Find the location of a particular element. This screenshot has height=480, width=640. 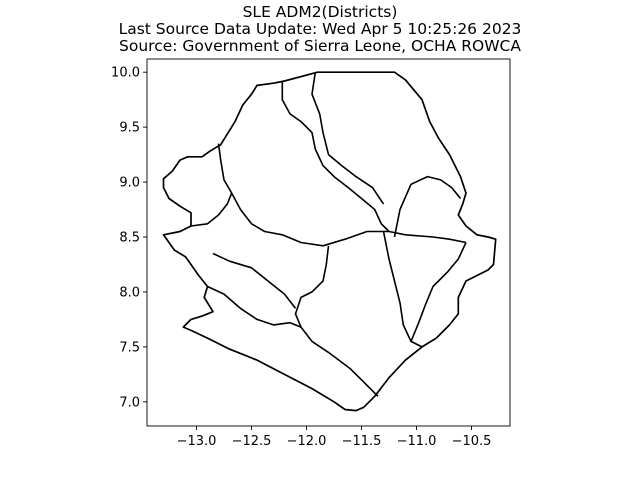

y-axis: 7.0 7.5 8.0 8.5 9.0 9.5 10.0 is located at coordinates (129, 238).